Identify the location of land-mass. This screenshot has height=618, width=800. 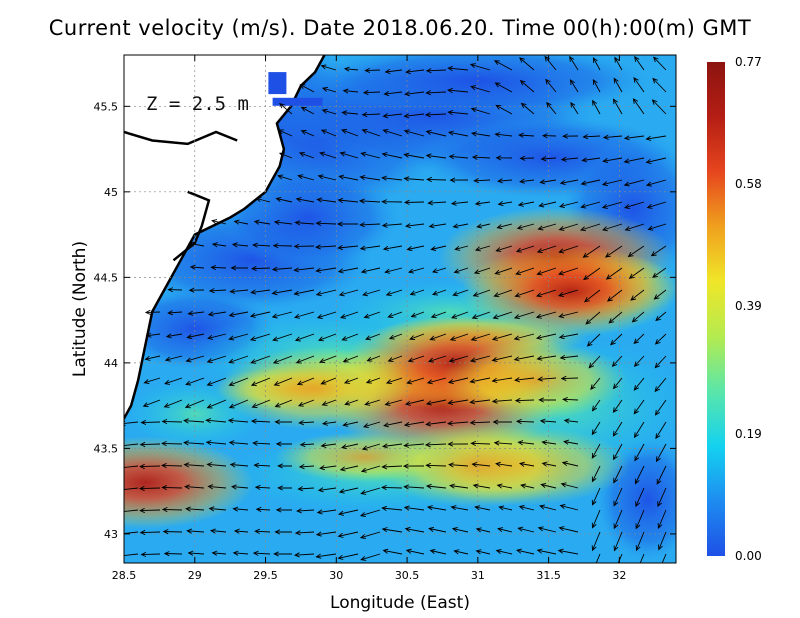
(225, 238).